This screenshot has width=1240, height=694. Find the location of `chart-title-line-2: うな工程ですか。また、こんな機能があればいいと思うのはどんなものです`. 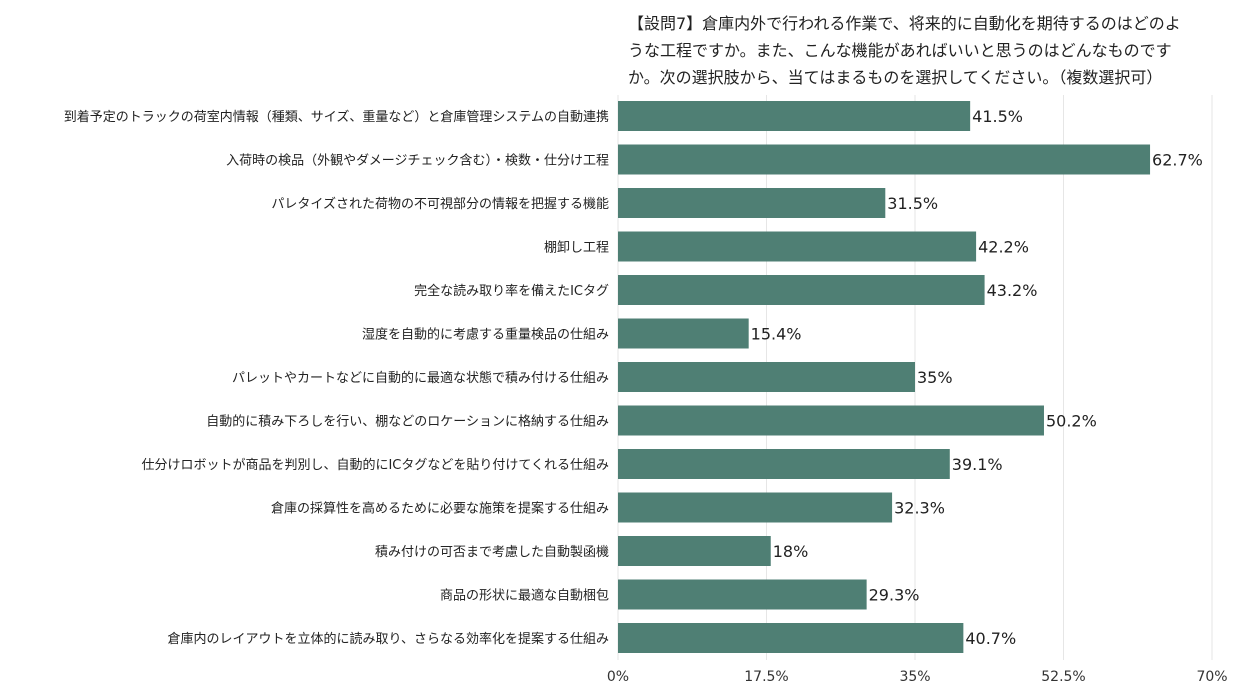

chart-title-line-2: うな工程ですか。また、こんな機能があればいいと思うのはどんなものです is located at coordinates (900, 50).